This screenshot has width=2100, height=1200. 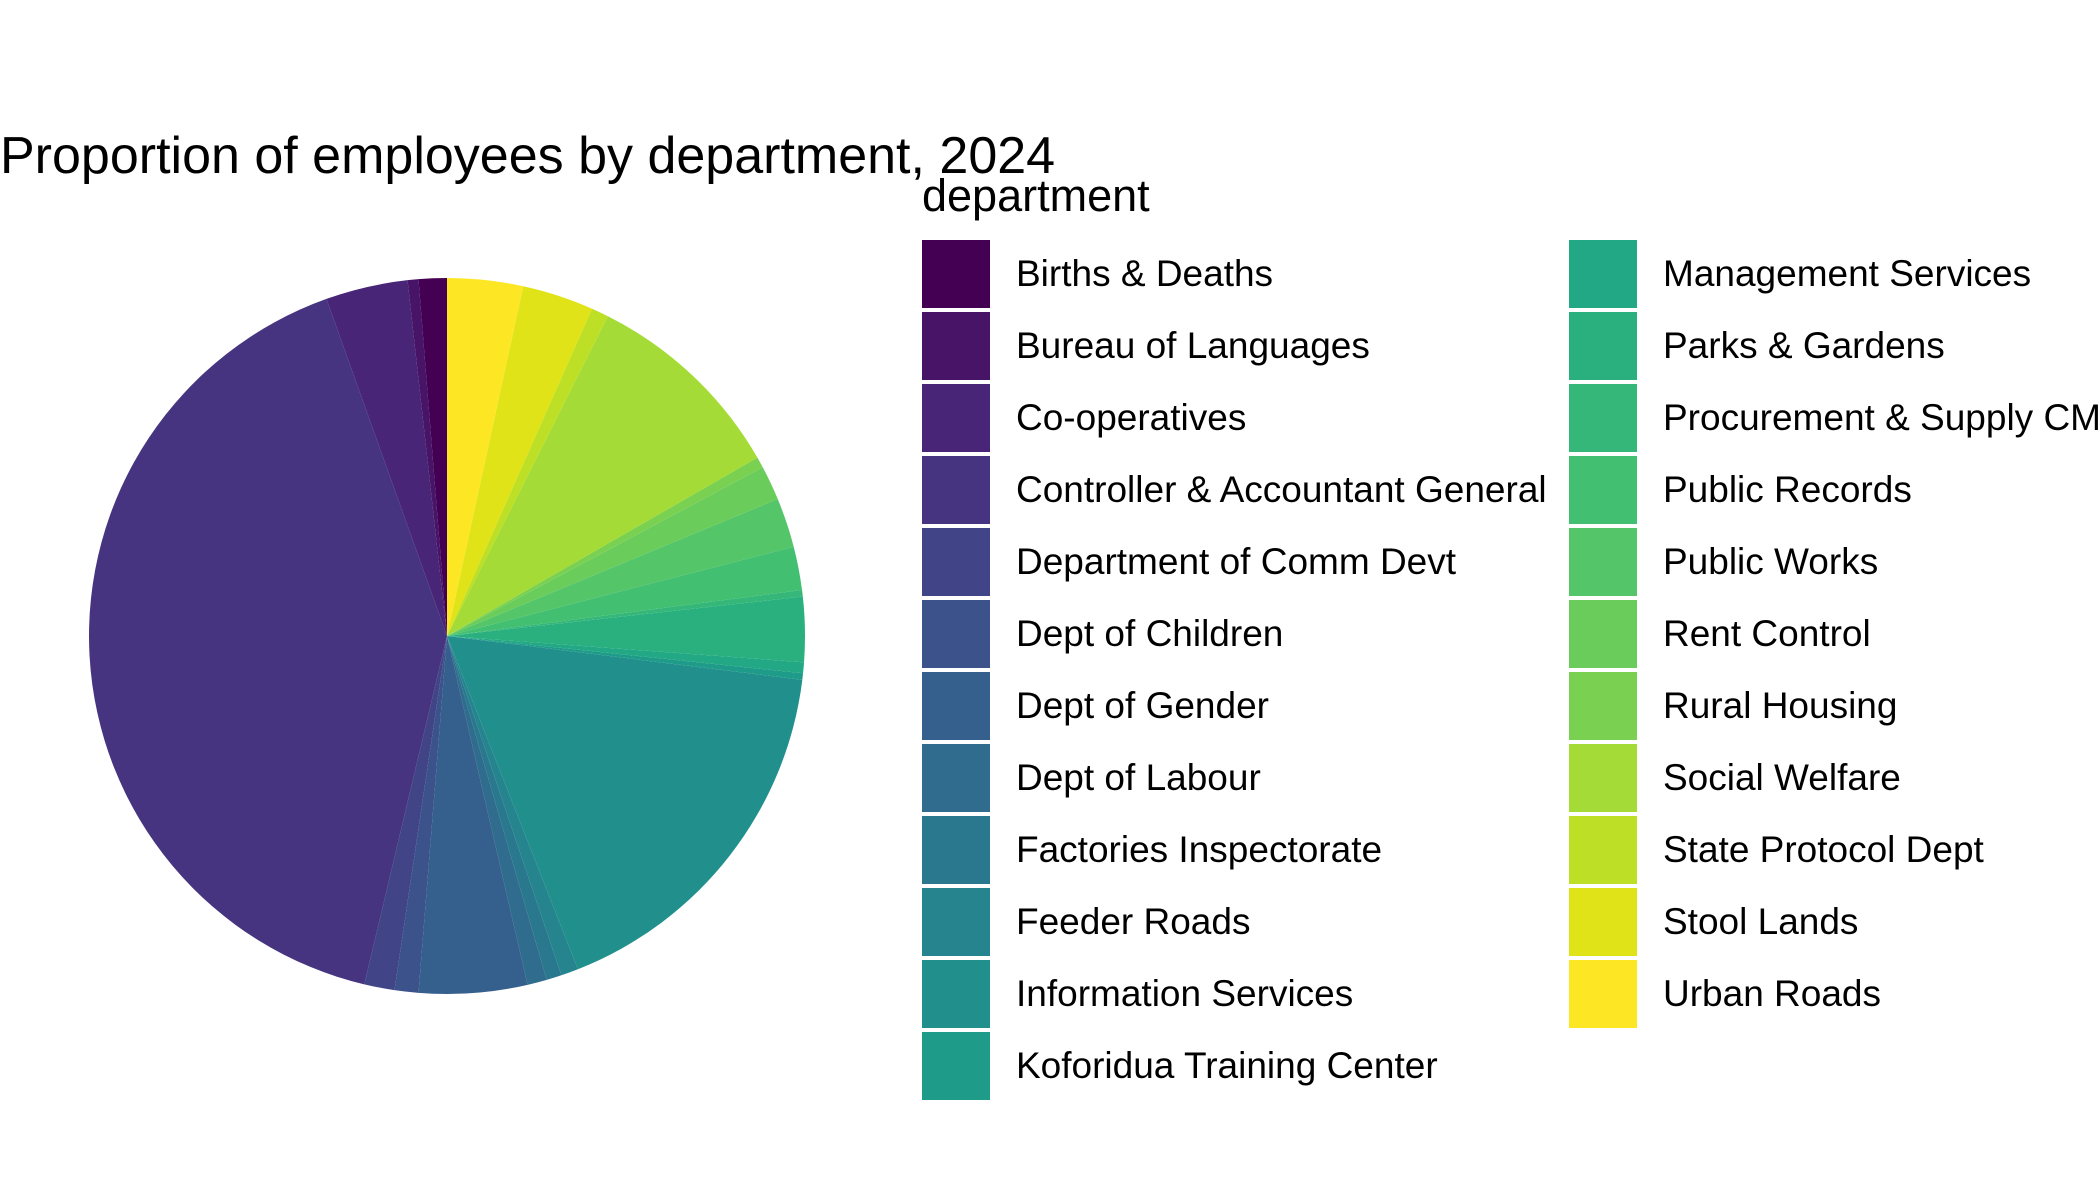 I want to click on legend-label: Bureau of Languages, so click(x=1193, y=345).